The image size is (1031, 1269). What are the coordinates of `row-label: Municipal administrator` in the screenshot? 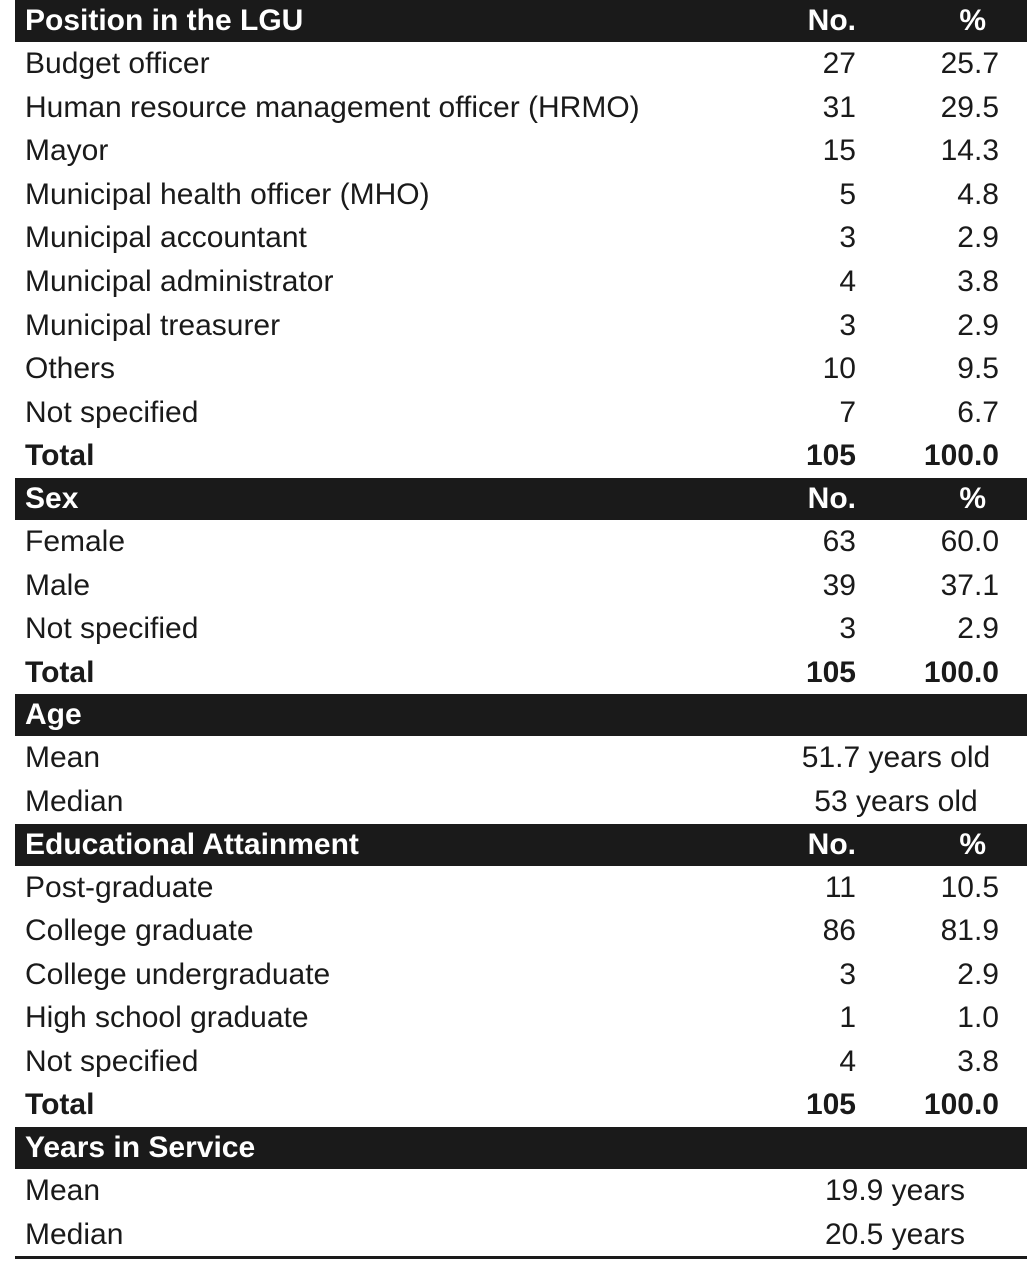 It's located at (179, 281).